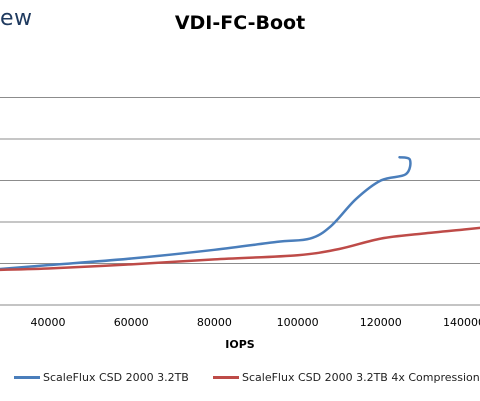  I want to click on x-tick-label-5: 120000, so click(381, 322).